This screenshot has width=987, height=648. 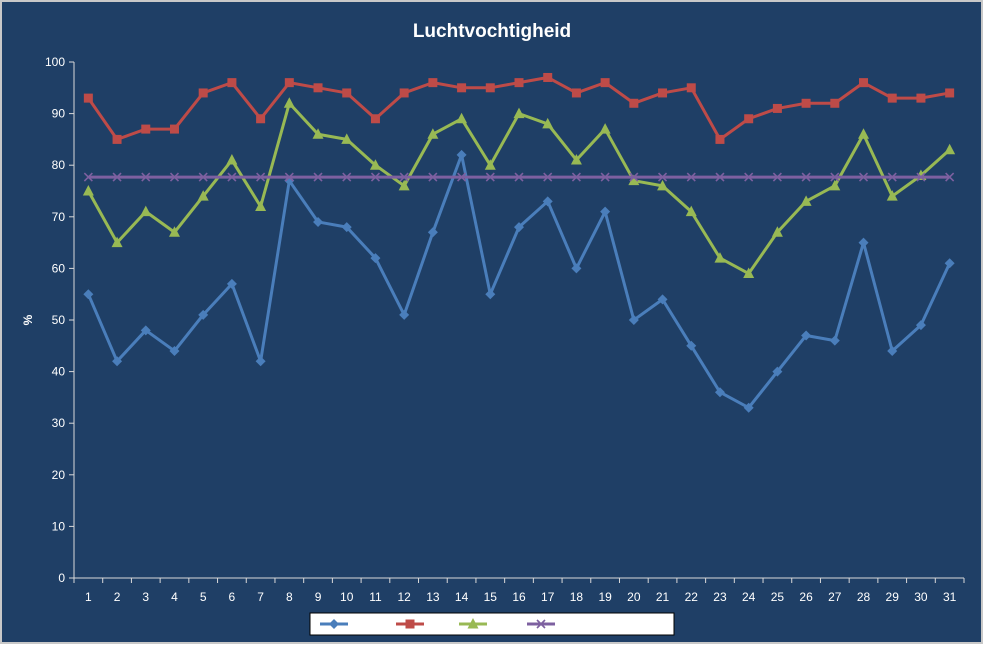 I want to click on x-tick-label: 10, so click(x=347, y=597).